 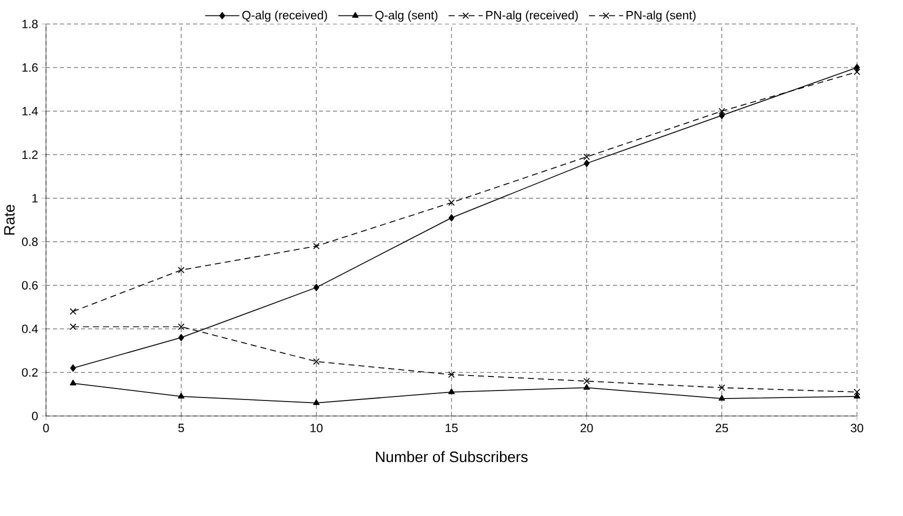 I want to click on x-tick-label: 20, so click(x=586, y=428).